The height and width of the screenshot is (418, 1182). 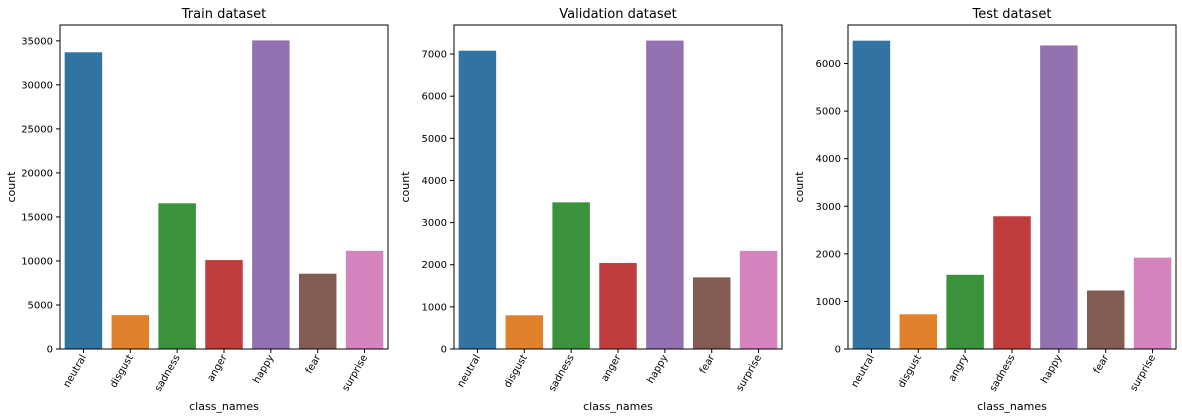 I want to click on y-tick-label: 35000, so click(x=37, y=41).